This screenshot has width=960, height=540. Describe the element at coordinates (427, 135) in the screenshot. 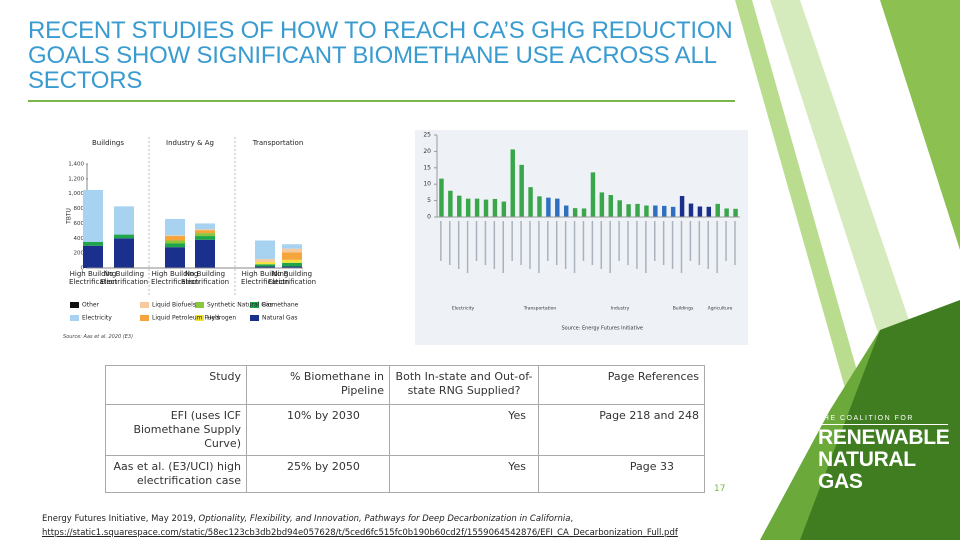

I see `y-tick-label: 25` at that location.